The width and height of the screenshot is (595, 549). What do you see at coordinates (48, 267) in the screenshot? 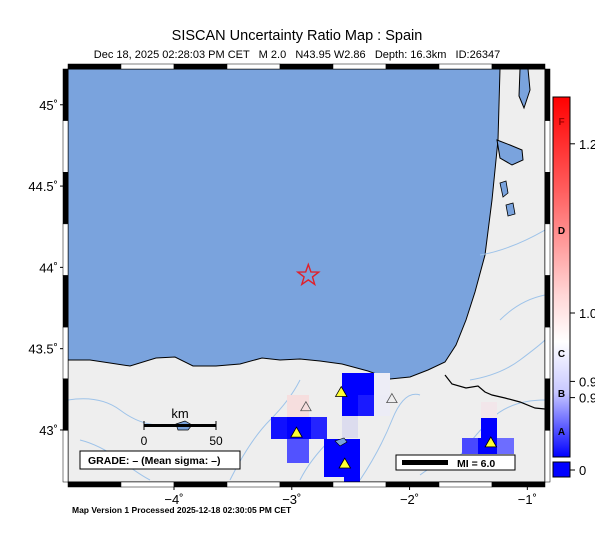
I see `lat-tick-label: 44˚` at bounding box center [48, 267].